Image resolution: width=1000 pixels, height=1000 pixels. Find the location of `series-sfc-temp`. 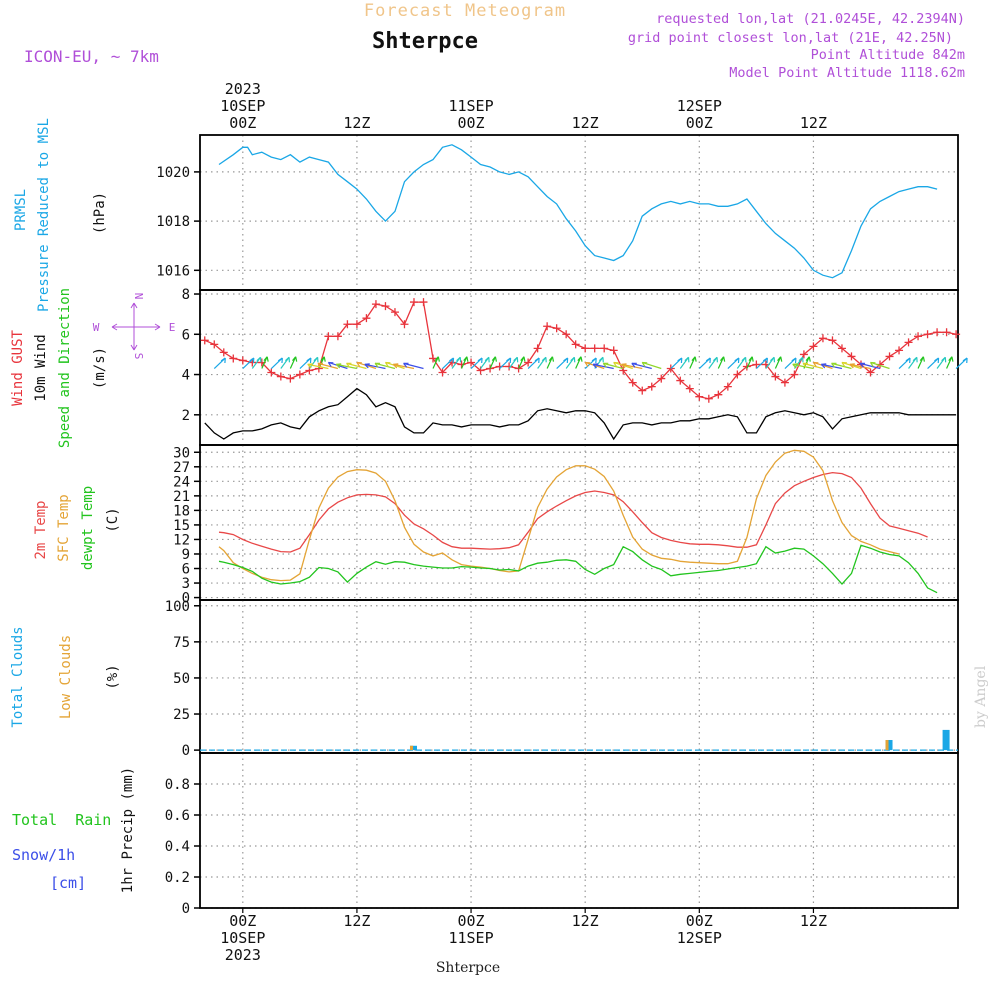

series-sfc-temp is located at coordinates (559, 515).